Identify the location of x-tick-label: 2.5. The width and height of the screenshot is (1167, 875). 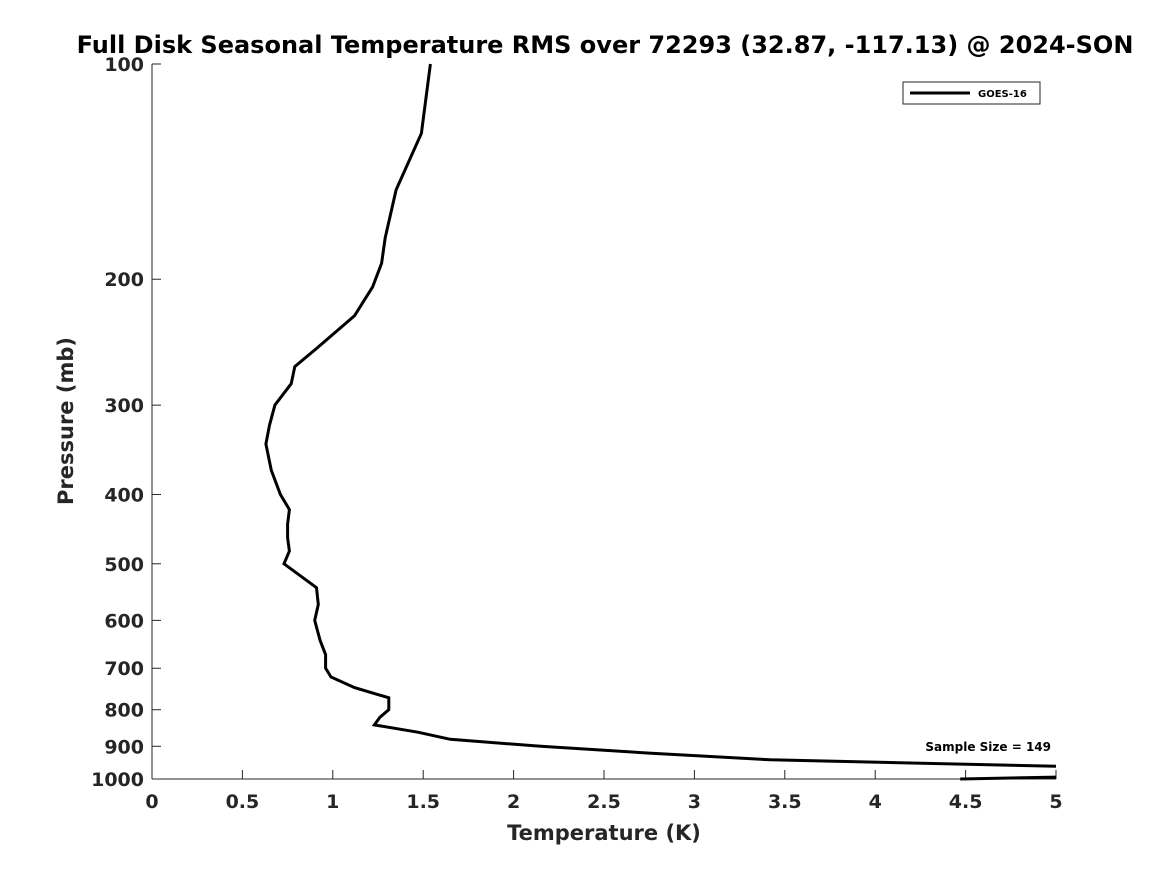
(604, 802).